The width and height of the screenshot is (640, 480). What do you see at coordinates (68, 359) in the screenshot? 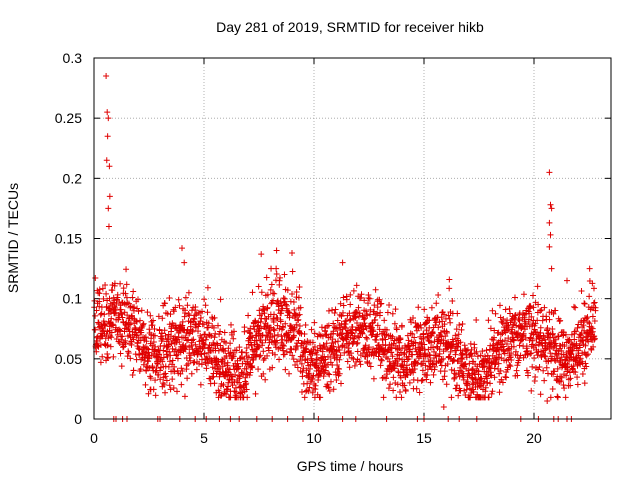
I see `y-tick-label: 0.05` at bounding box center [68, 359].